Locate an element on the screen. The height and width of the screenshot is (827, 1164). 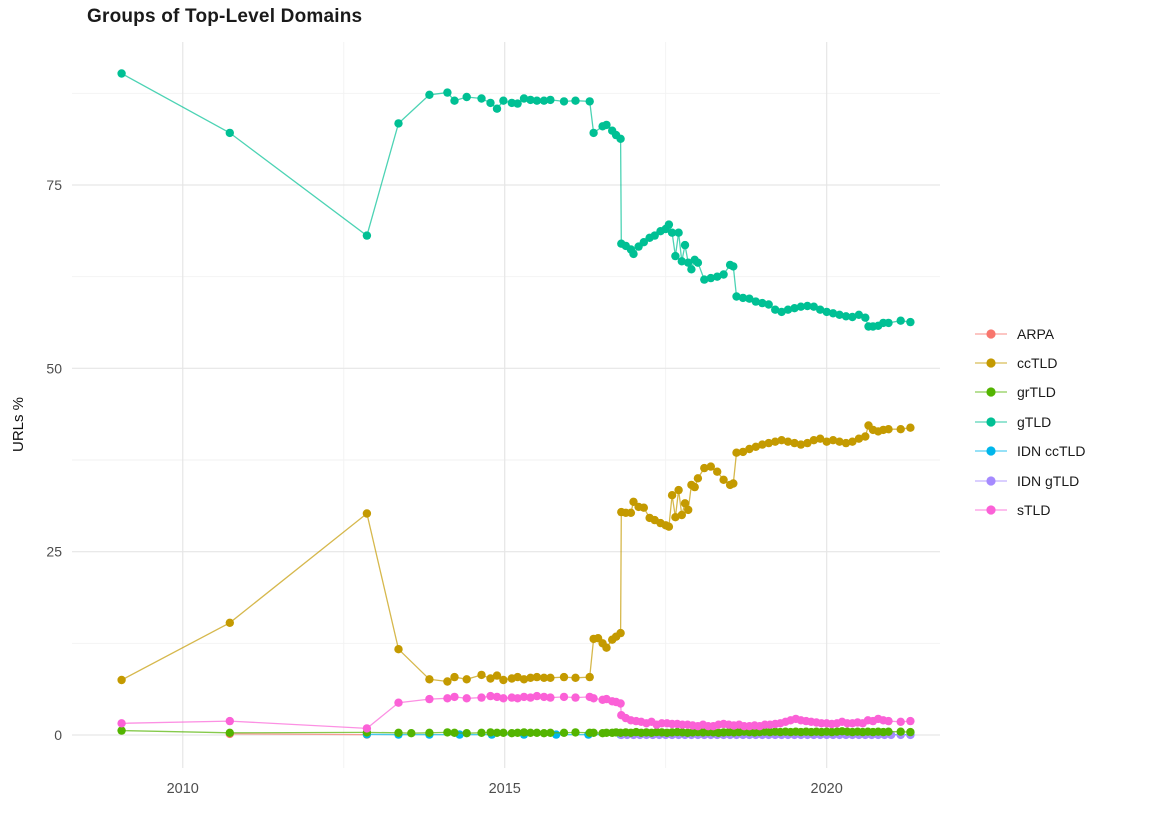
legend: ARPA ccTLD grTLD gTLD IDN ccTLD IDN gTLD sTLD is located at coordinates (1029, 422).